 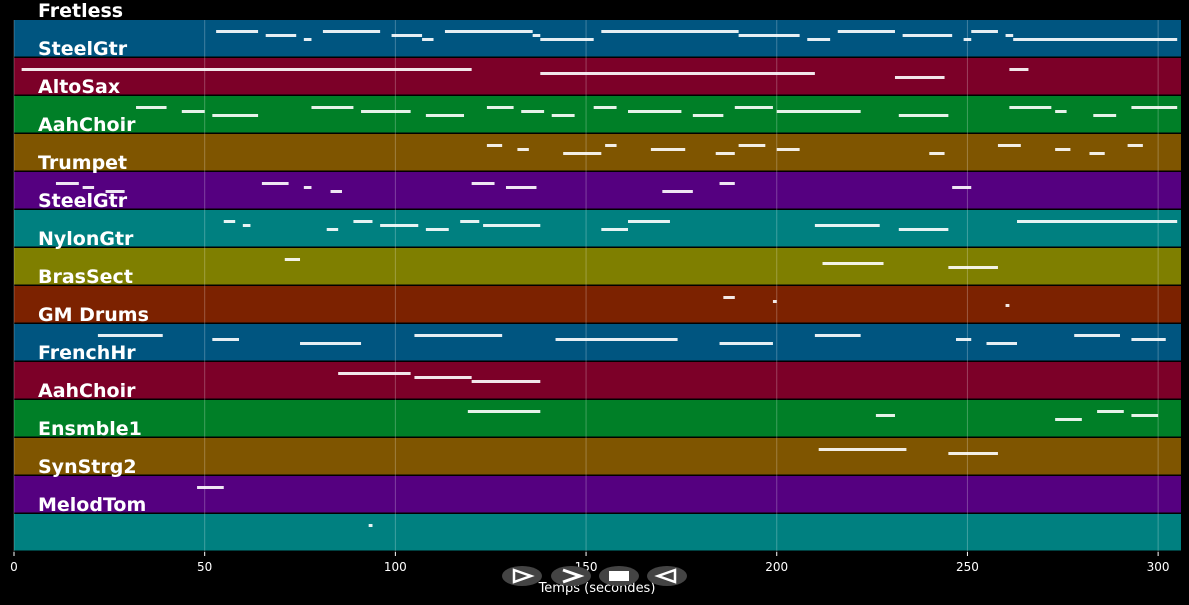 What do you see at coordinates (667, 576) in the screenshot?
I see `rewind-button` at bounding box center [667, 576].